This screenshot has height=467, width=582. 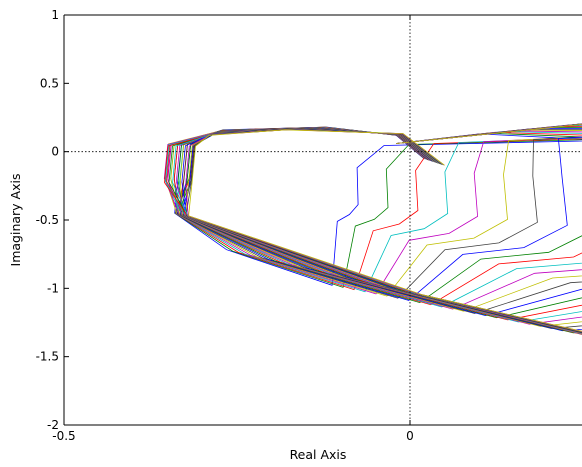 I want to click on y-tick-label: -1.5, so click(x=47, y=357).